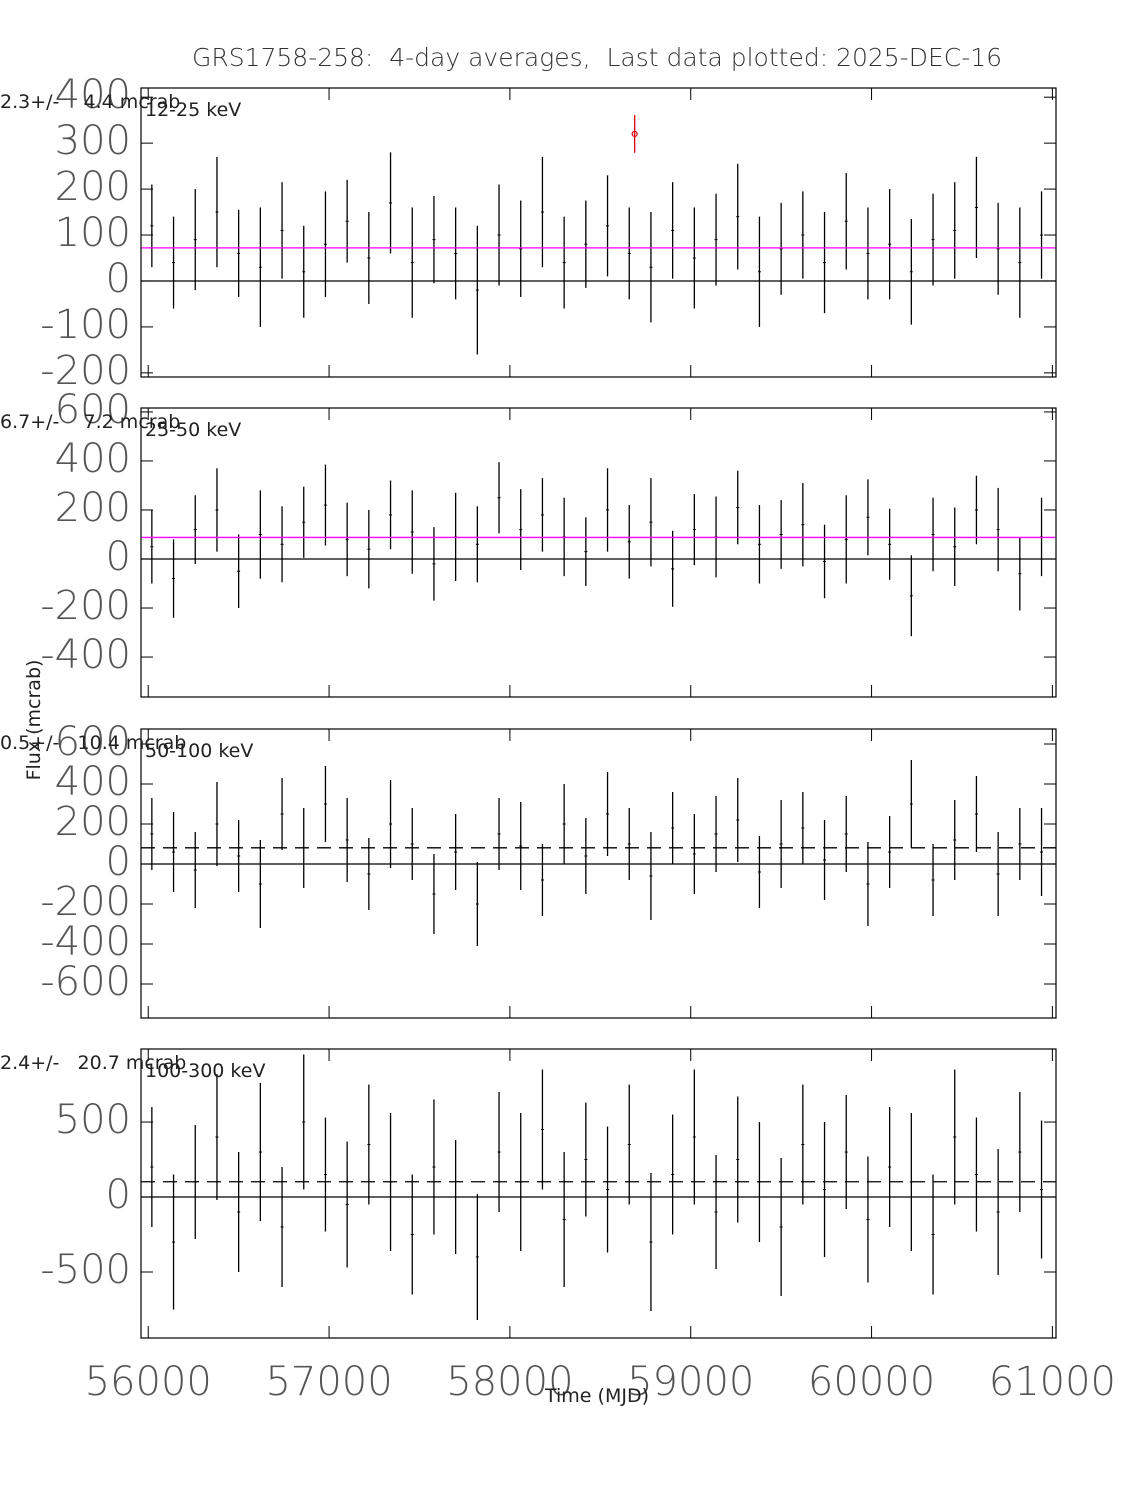  I want to click on y-tick-label: -600, so click(85, 982).